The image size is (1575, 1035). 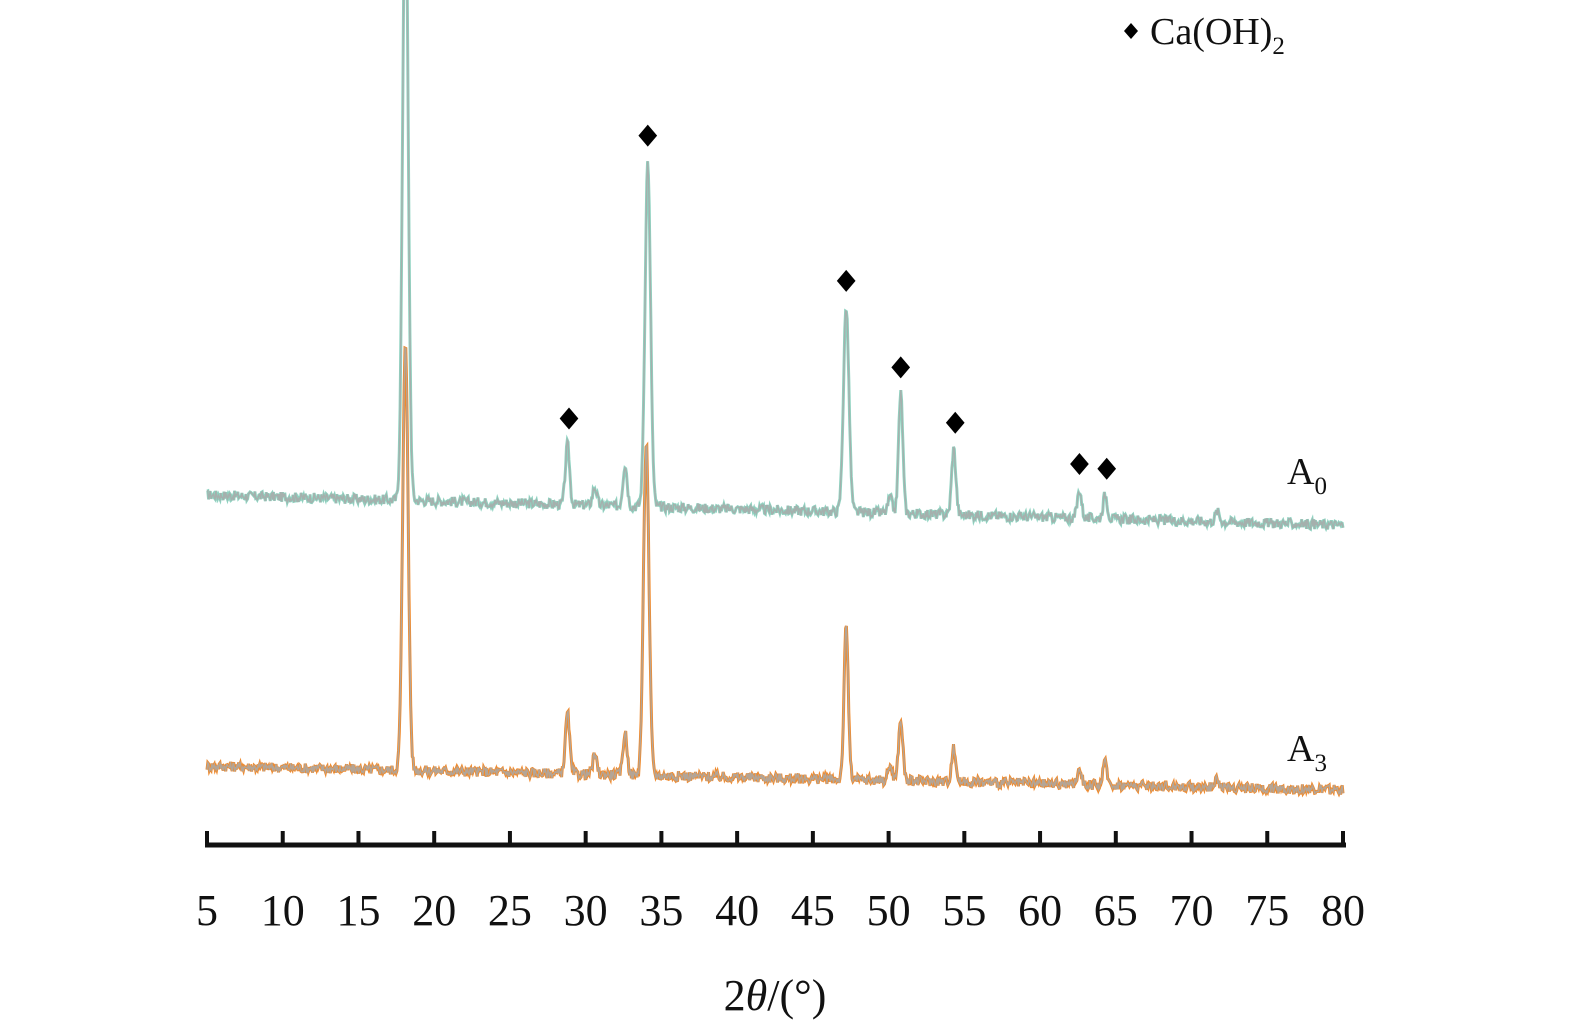 What do you see at coordinates (1217, 35) in the screenshot?
I see `legend-label: Ca(OH)2` at bounding box center [1217, 35].